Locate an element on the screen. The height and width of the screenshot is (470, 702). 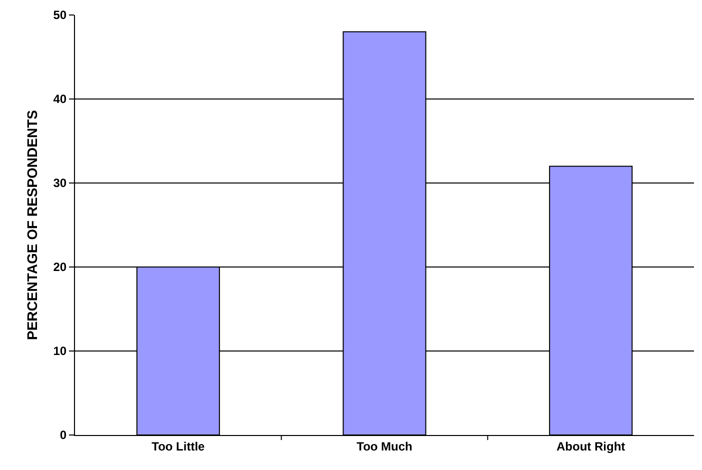
y-tick-label: 20 is located at coordinates (60, 267).